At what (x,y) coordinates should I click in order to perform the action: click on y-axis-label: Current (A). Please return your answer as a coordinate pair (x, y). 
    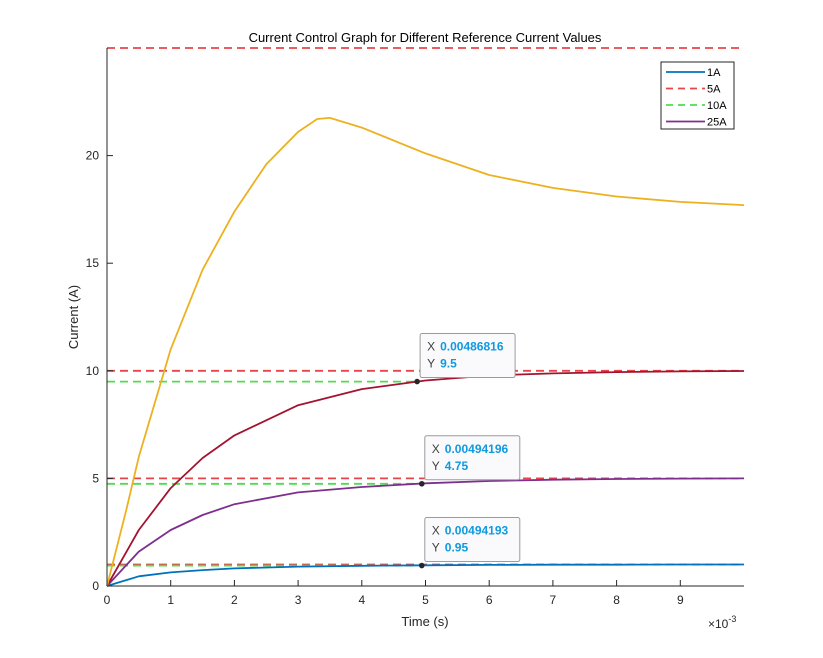
    Looking at the image, I should click on (73, 317).